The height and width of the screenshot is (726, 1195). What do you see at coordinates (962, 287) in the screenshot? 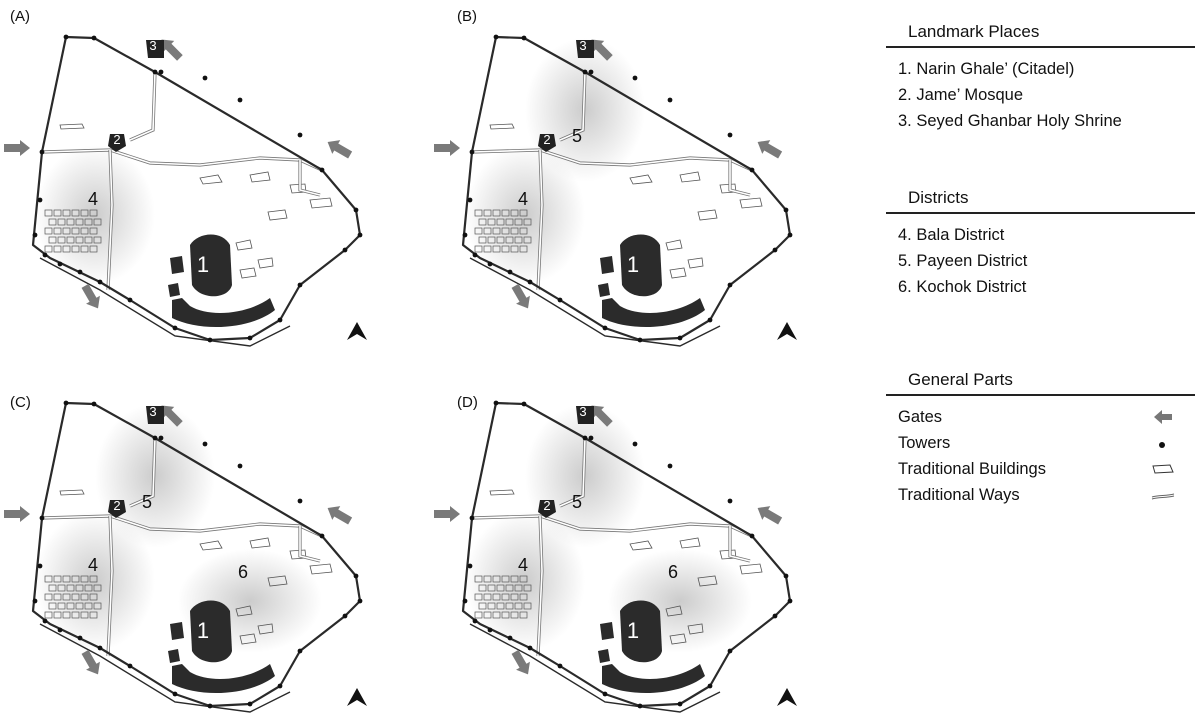
I see `legend-item: 6. Kochok District` at bounding box center [962, 287].